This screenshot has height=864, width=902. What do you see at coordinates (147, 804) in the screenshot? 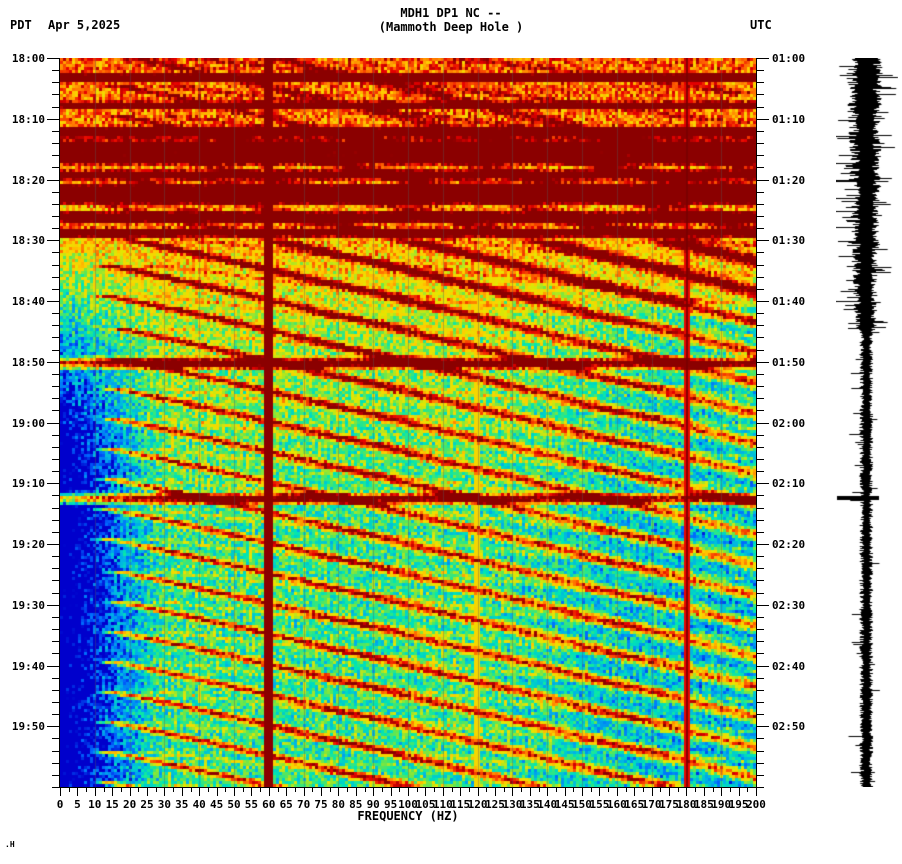
I see `frequency-axis-label: 25` at bounding box center [147, 804].